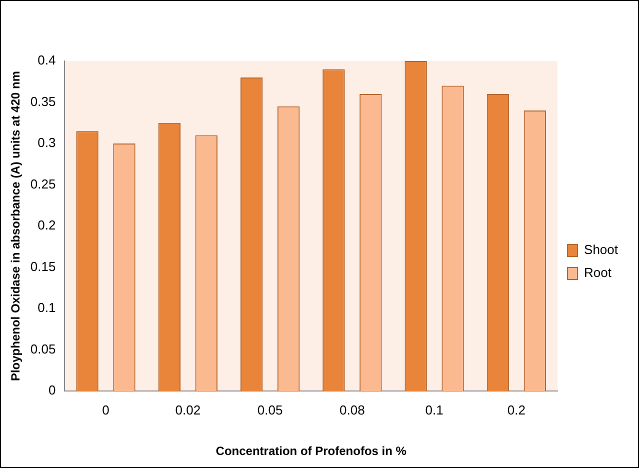 The height and width of the screenshot is (468, 639). Describe the element at coordinates (352, 410) in the screenshot. I see `x-tick-label: 0.08` at that location.